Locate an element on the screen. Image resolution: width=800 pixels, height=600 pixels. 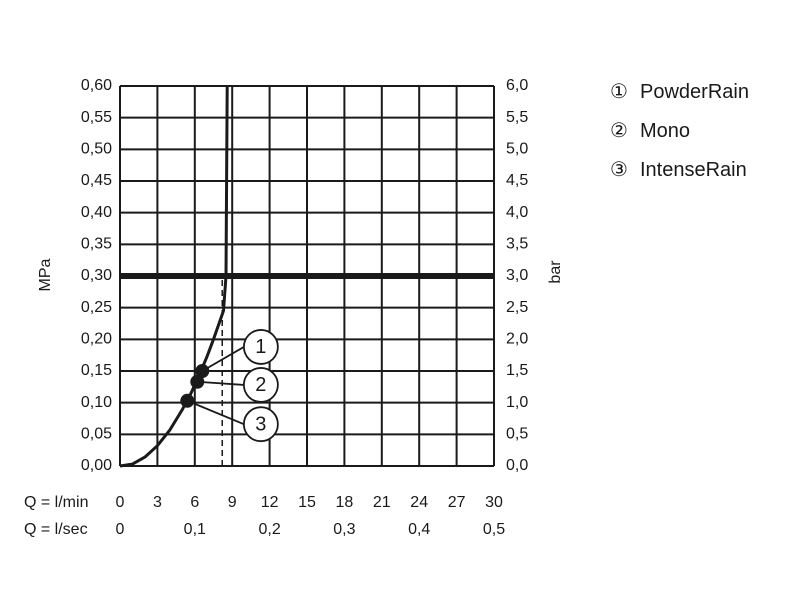
y-right-tick-label: 2,0 is located at coordinates (517, 339).